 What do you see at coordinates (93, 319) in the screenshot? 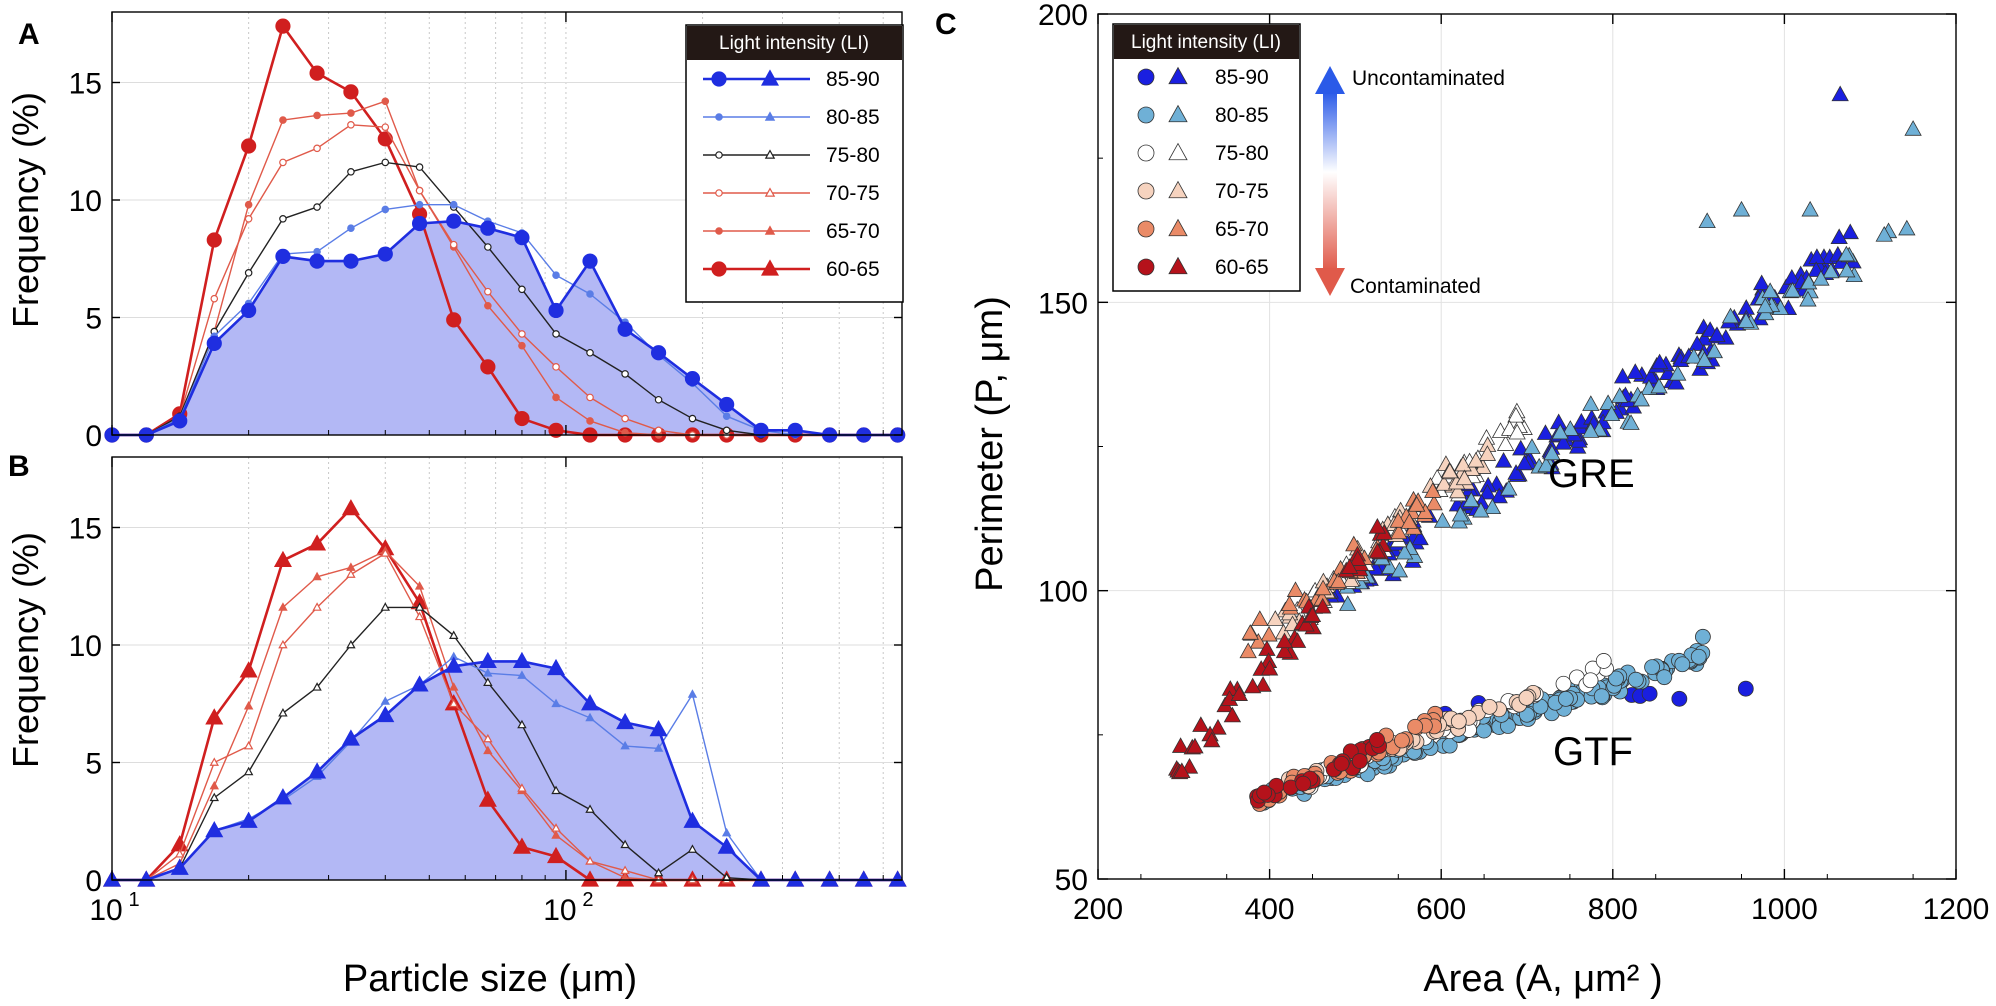
I see `panel-a-ytick-label: 5` at bounding box center [93, 319].